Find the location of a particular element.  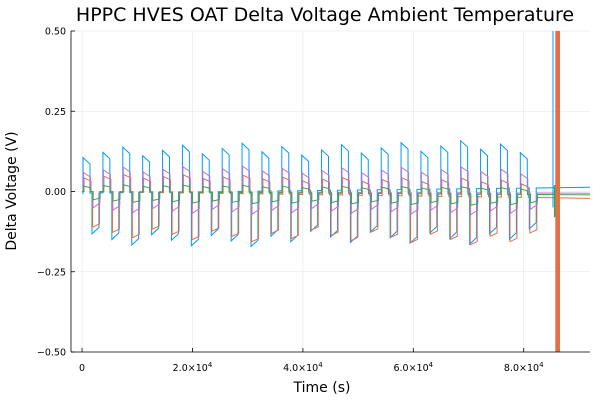

x-tick-label: 2.0×10⁴ is located at coordinates (193, 367).